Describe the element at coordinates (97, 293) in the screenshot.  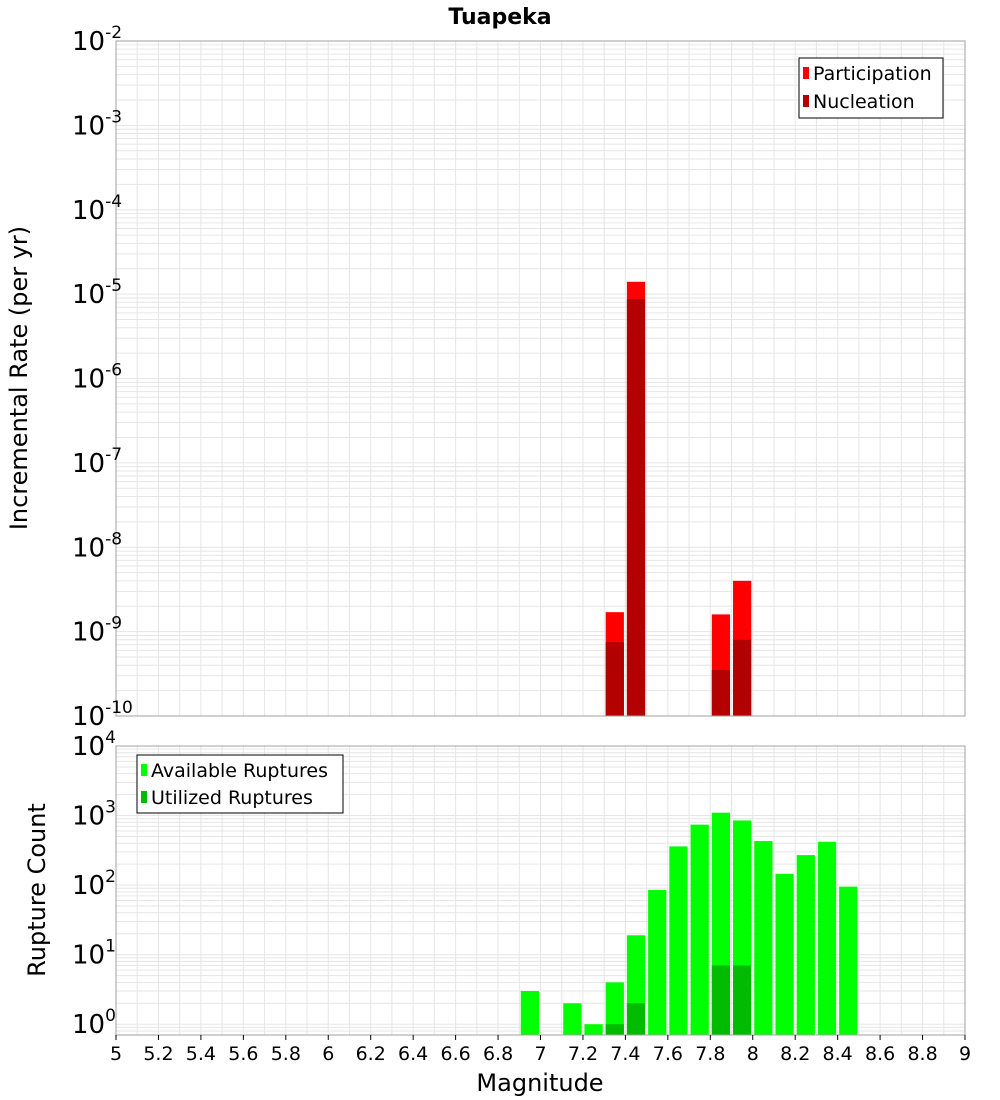
I see `y-tick-label: 10⁻⁵` at that location.